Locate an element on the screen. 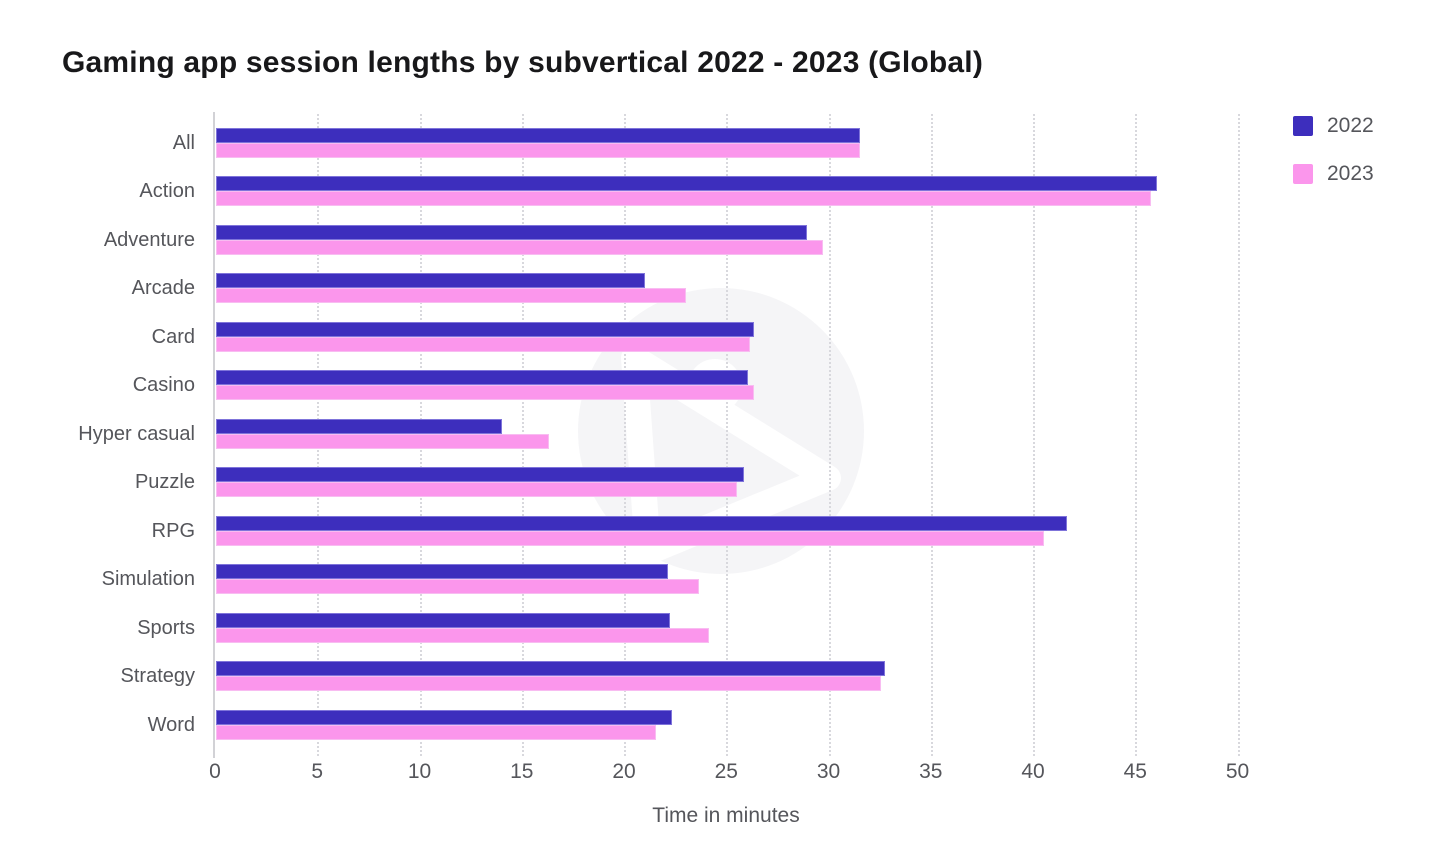  bar-2023-word is located at coordinates (436, 732).